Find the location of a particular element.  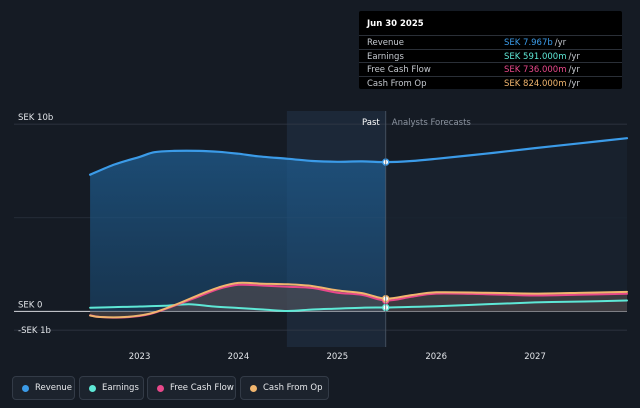

x-tick-label-2026: 2026 is located at coordinates (436, 357).